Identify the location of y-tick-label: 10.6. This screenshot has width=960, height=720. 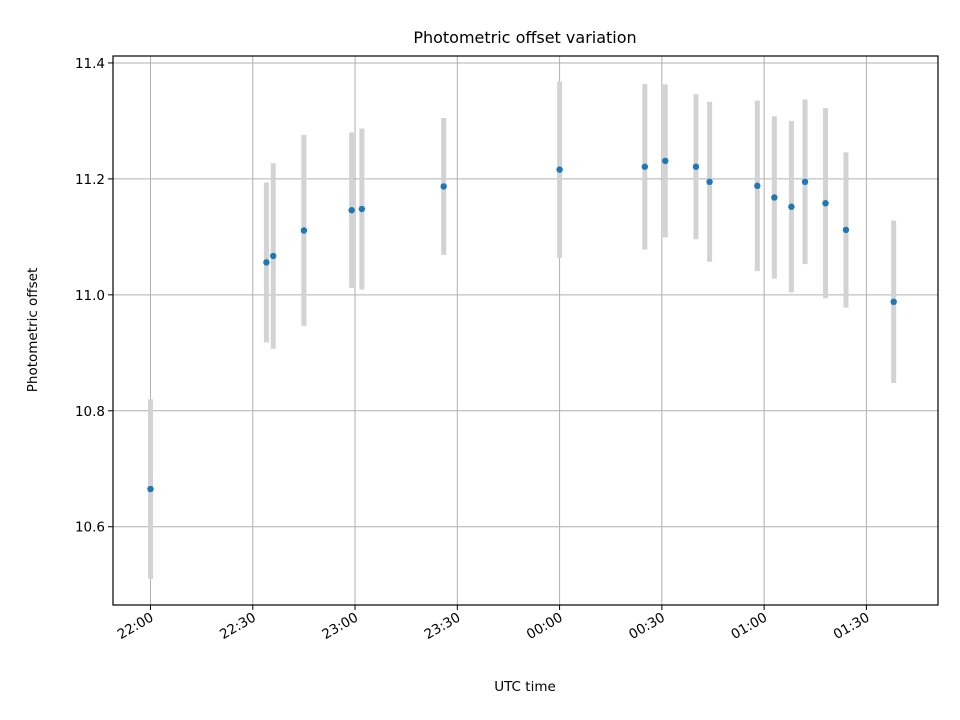
(90, 528).